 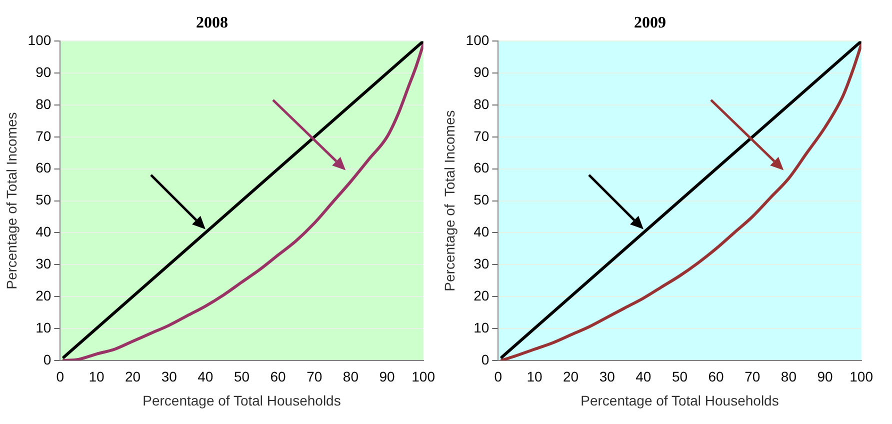 I want to click on chart-title: 2008, so click(x=212, y=23).